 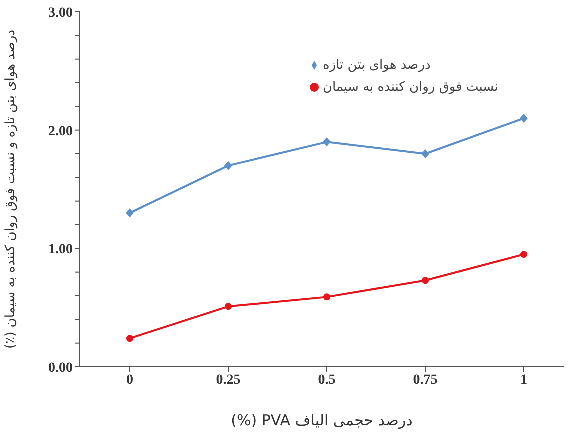 What do you see at coordinates (410, 87) in the screenshot?
I see `legend-label: نسبت فوق روان کننده به سیمان` at bounding box center [410, 87].